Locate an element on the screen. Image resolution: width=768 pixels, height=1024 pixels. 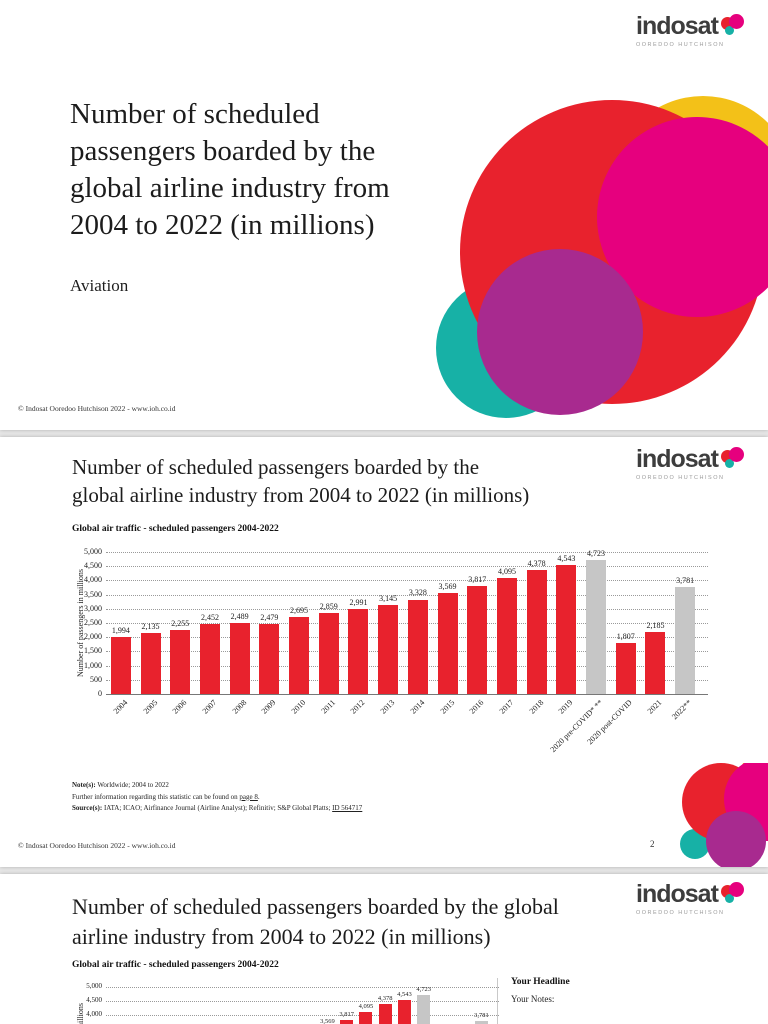
bar-value-label: 4,543 is located at coordinates (566, 558).